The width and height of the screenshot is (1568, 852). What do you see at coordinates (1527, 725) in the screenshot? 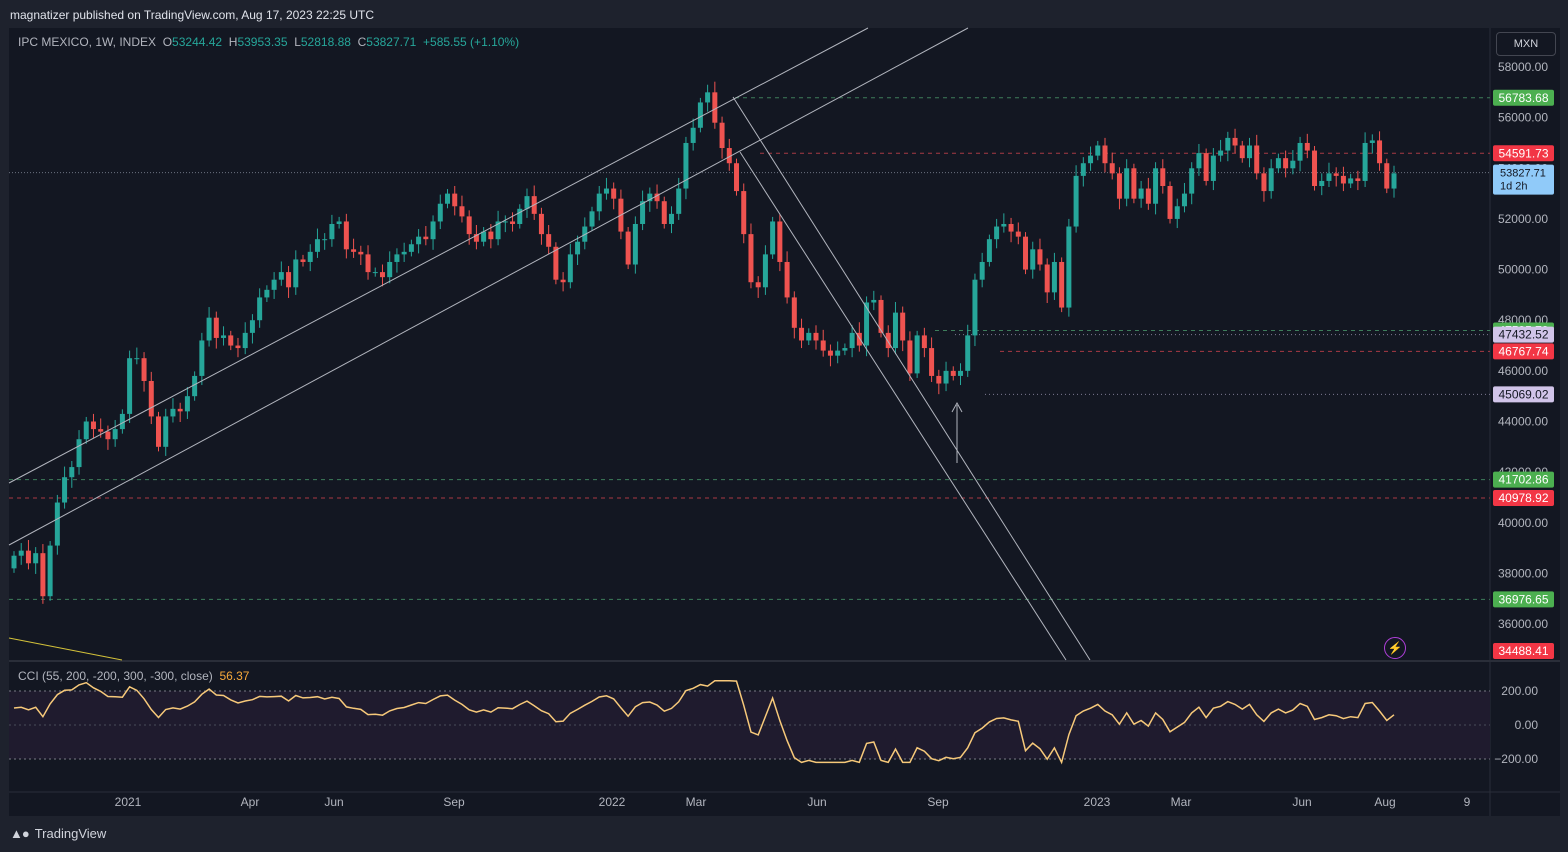
I see `cci-tick-label: 0.00` at bounding box center [1527, 725].